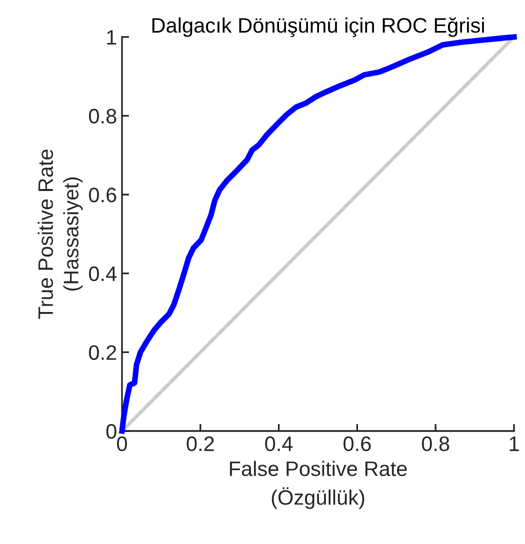  Describe the element at coordinates (318, 484) in the screenshot. I see `x-axis-title: False Positive Rate (Özgüllük)` at that location.